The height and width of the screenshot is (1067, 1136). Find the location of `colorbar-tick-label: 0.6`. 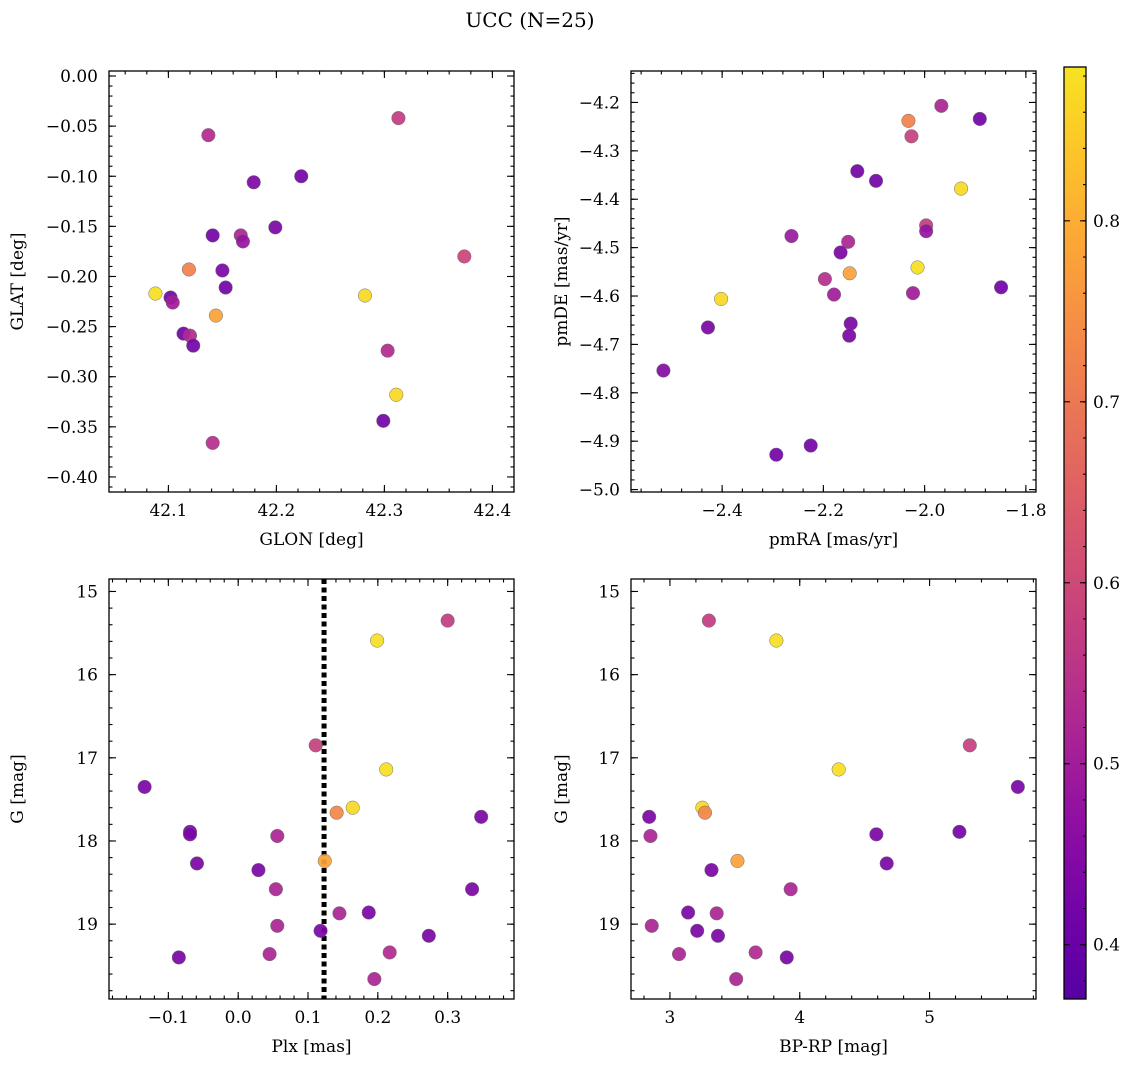

colorbar-tick-label: 0.6 is located at coordinates (1106, 584).